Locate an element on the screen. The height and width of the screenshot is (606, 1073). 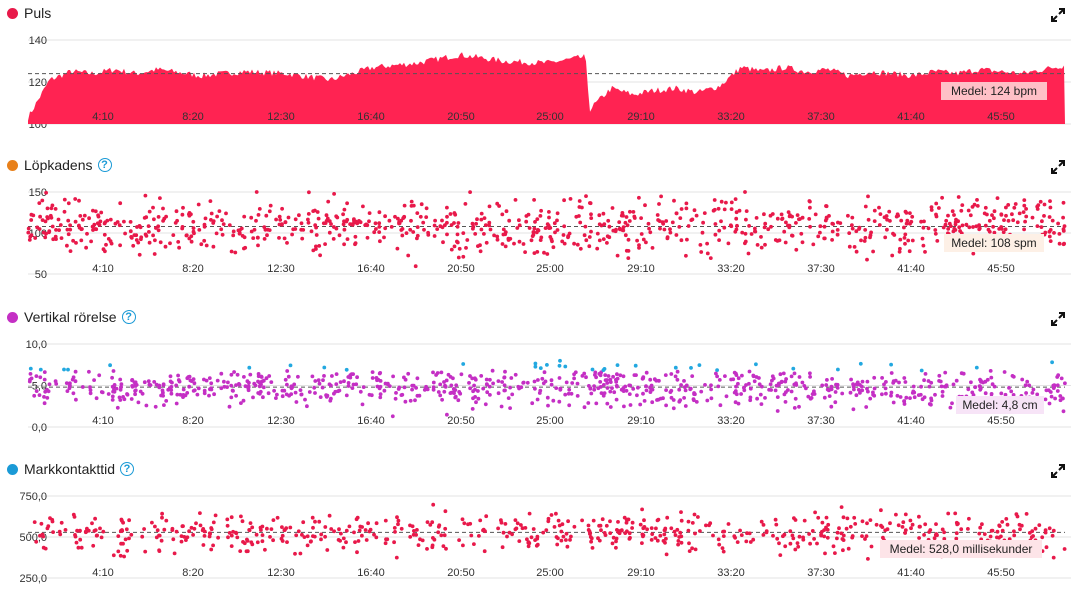
y-tick-label: 140 is located at coordinates (38, 41).